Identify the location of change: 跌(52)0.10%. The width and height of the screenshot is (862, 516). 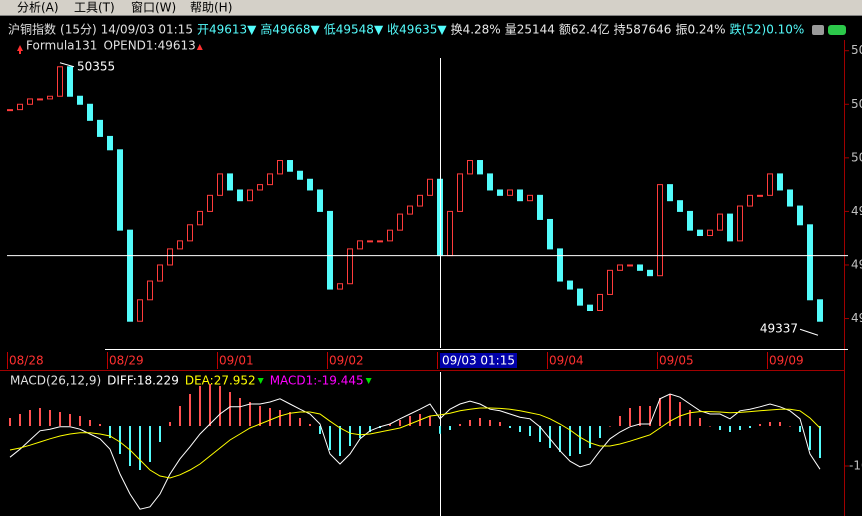
(767, 29).